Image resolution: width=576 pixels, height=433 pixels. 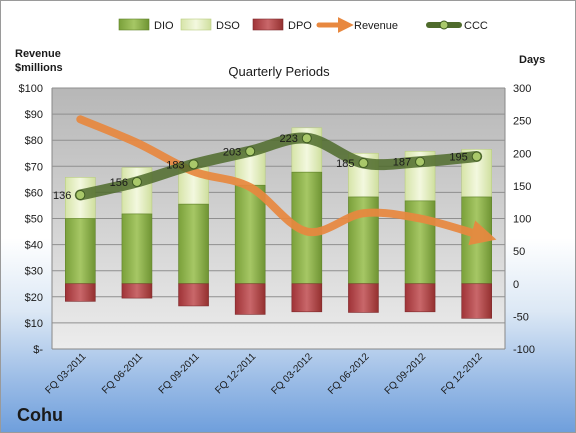 I want to click on x-tick-label: FQ 06-2012, so click(x=349, y=374).